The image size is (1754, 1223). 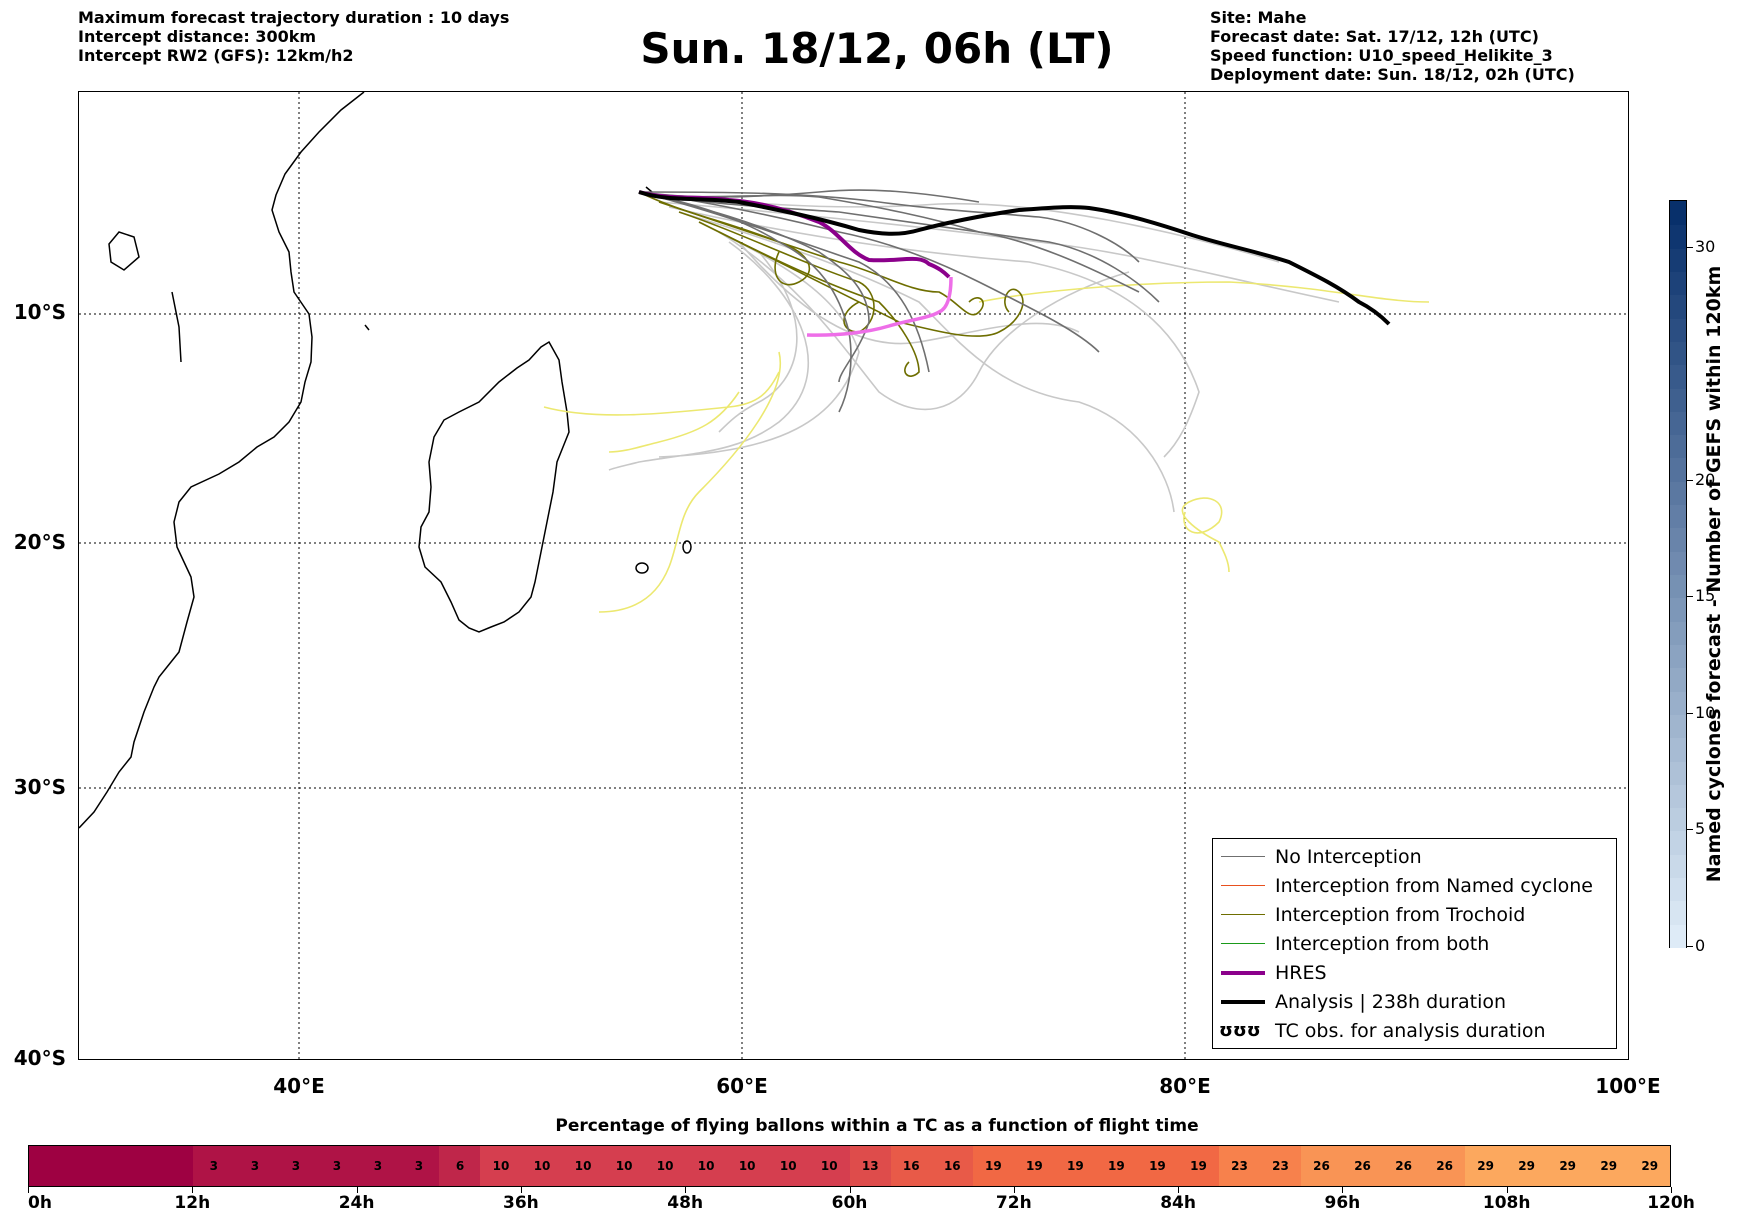 I want to click on flight-hour-label: 12h, so click(x=192, y=1203).